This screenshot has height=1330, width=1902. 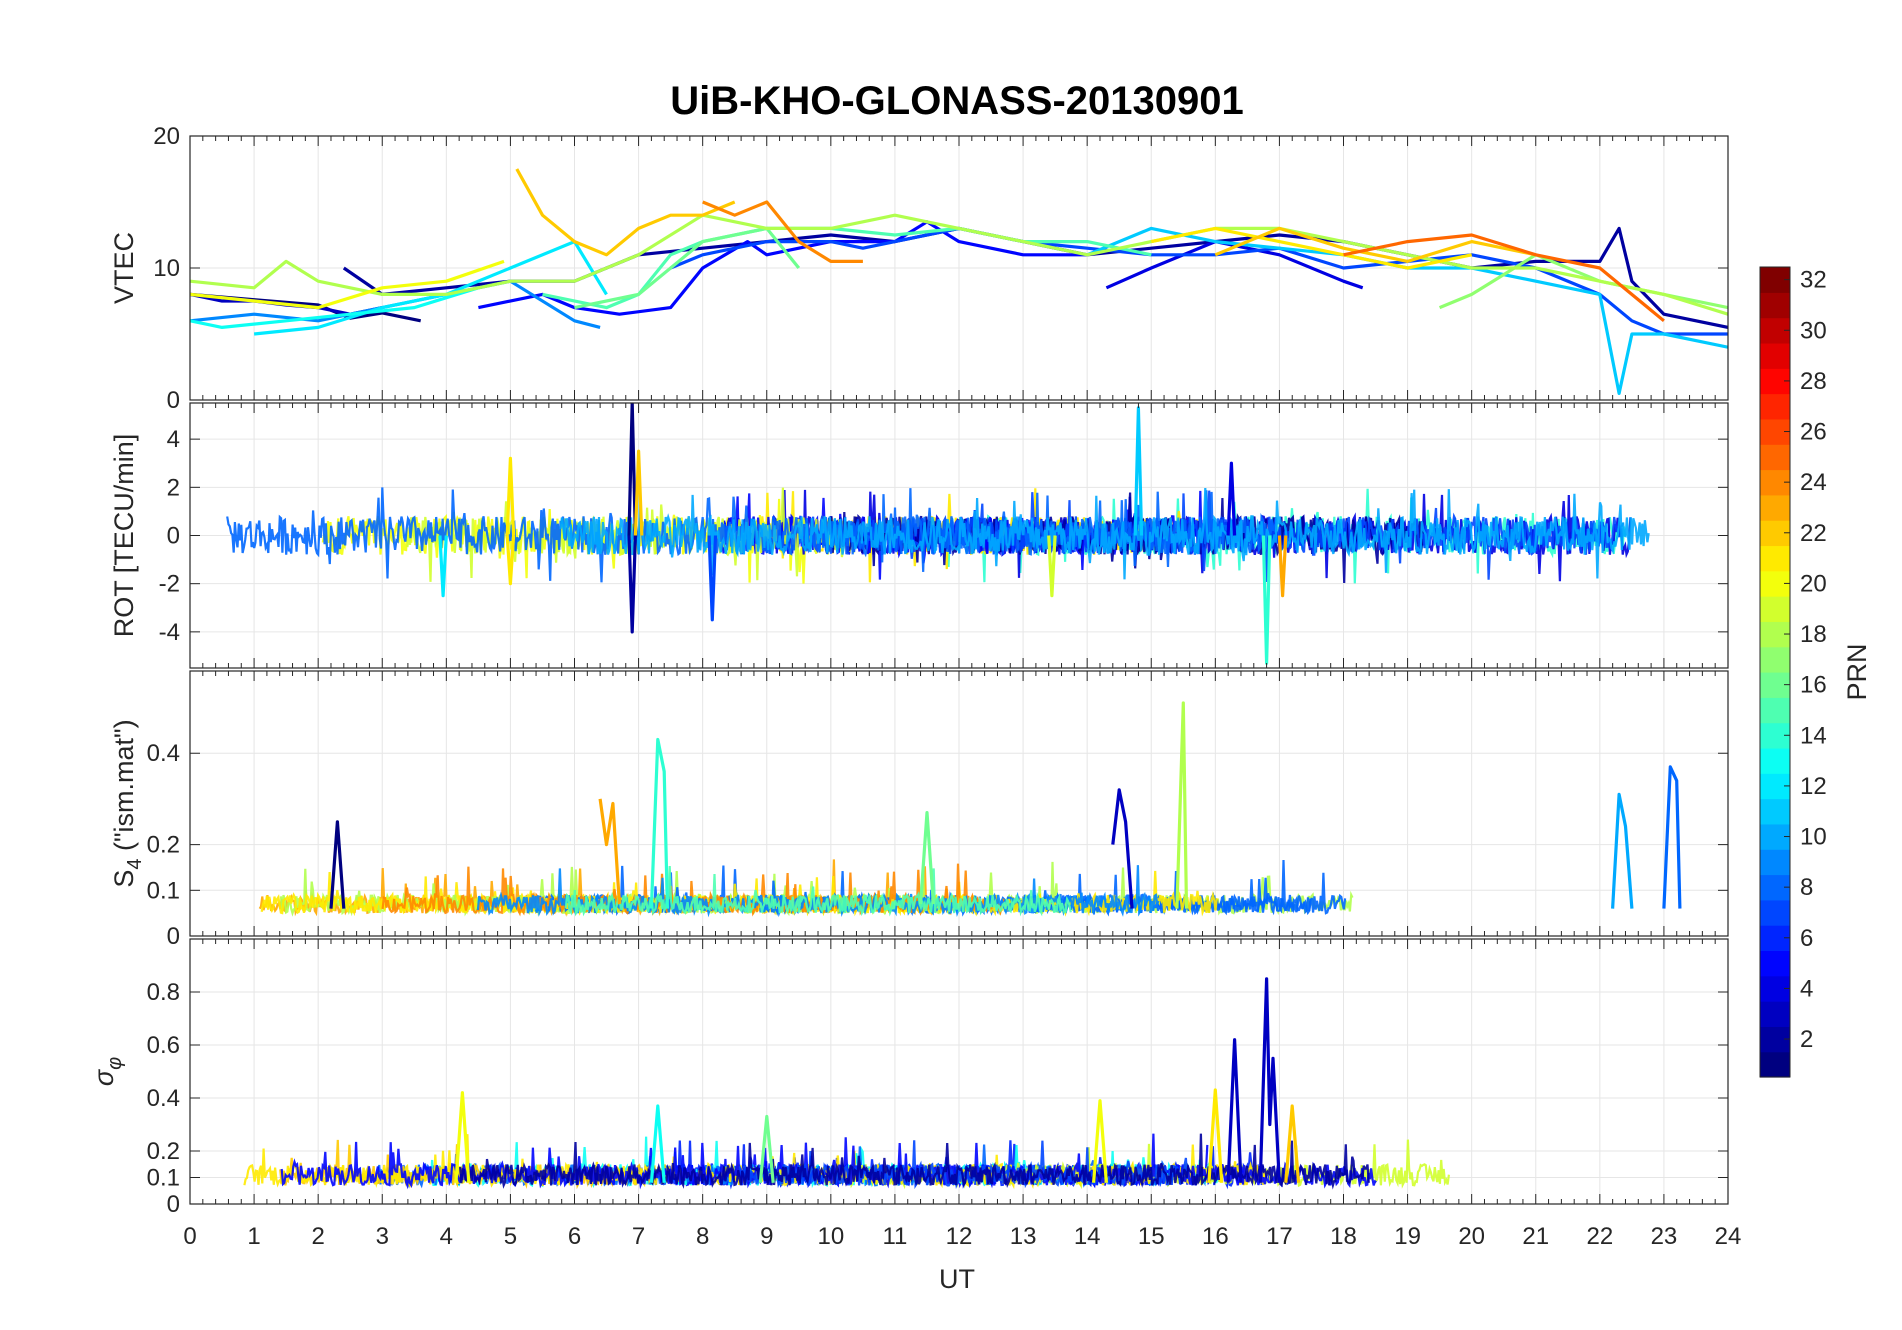 What do you see at coordinates (702, 1236) in the screenshot?
I see `x-tick-label: 8` at bounding box center [702, 1236].